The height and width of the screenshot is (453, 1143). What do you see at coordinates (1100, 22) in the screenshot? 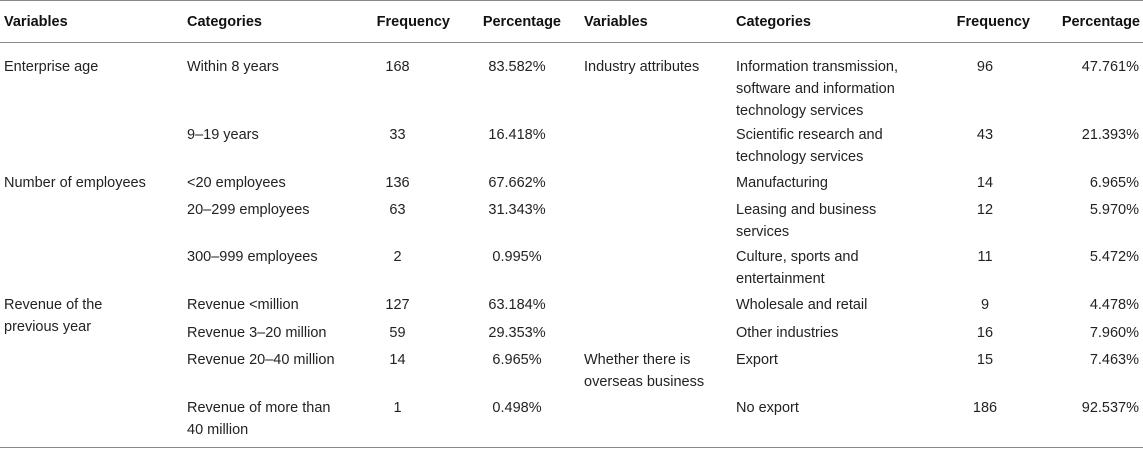
I see `header-percentage-2: Percentage` at bounding box center [1100, 22].